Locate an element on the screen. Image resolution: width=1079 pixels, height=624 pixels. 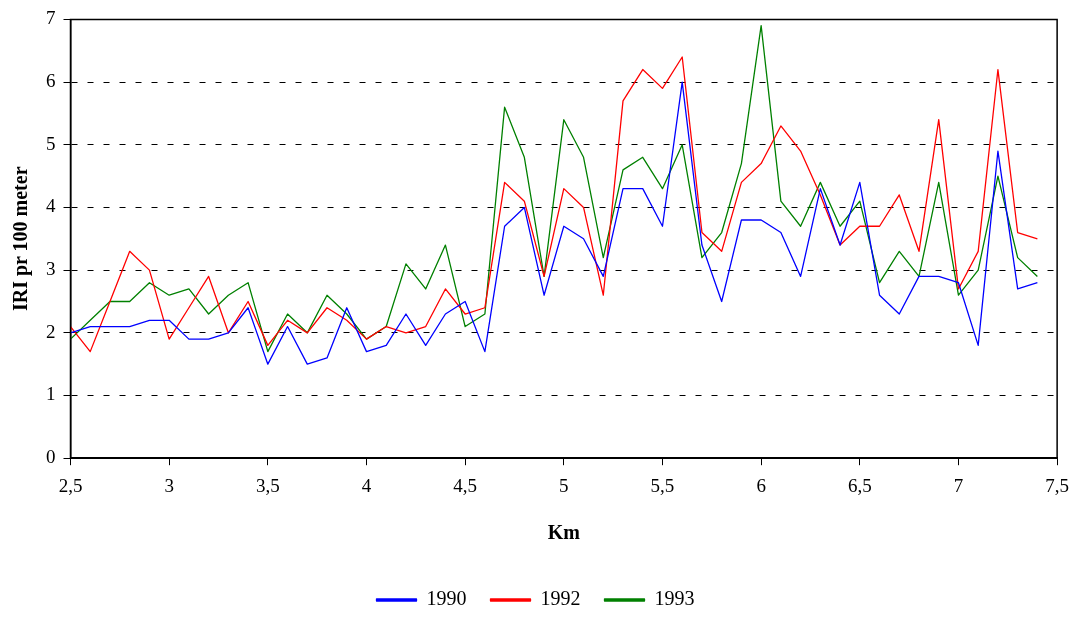
legend-label: 1993 is located at coordinates (674, 598).